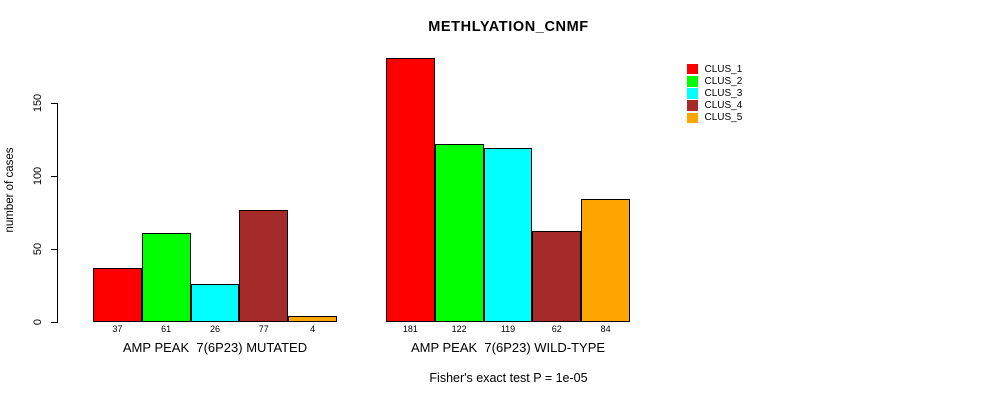  I want to click on legend-item: CLUS_2, so click(714, 81).